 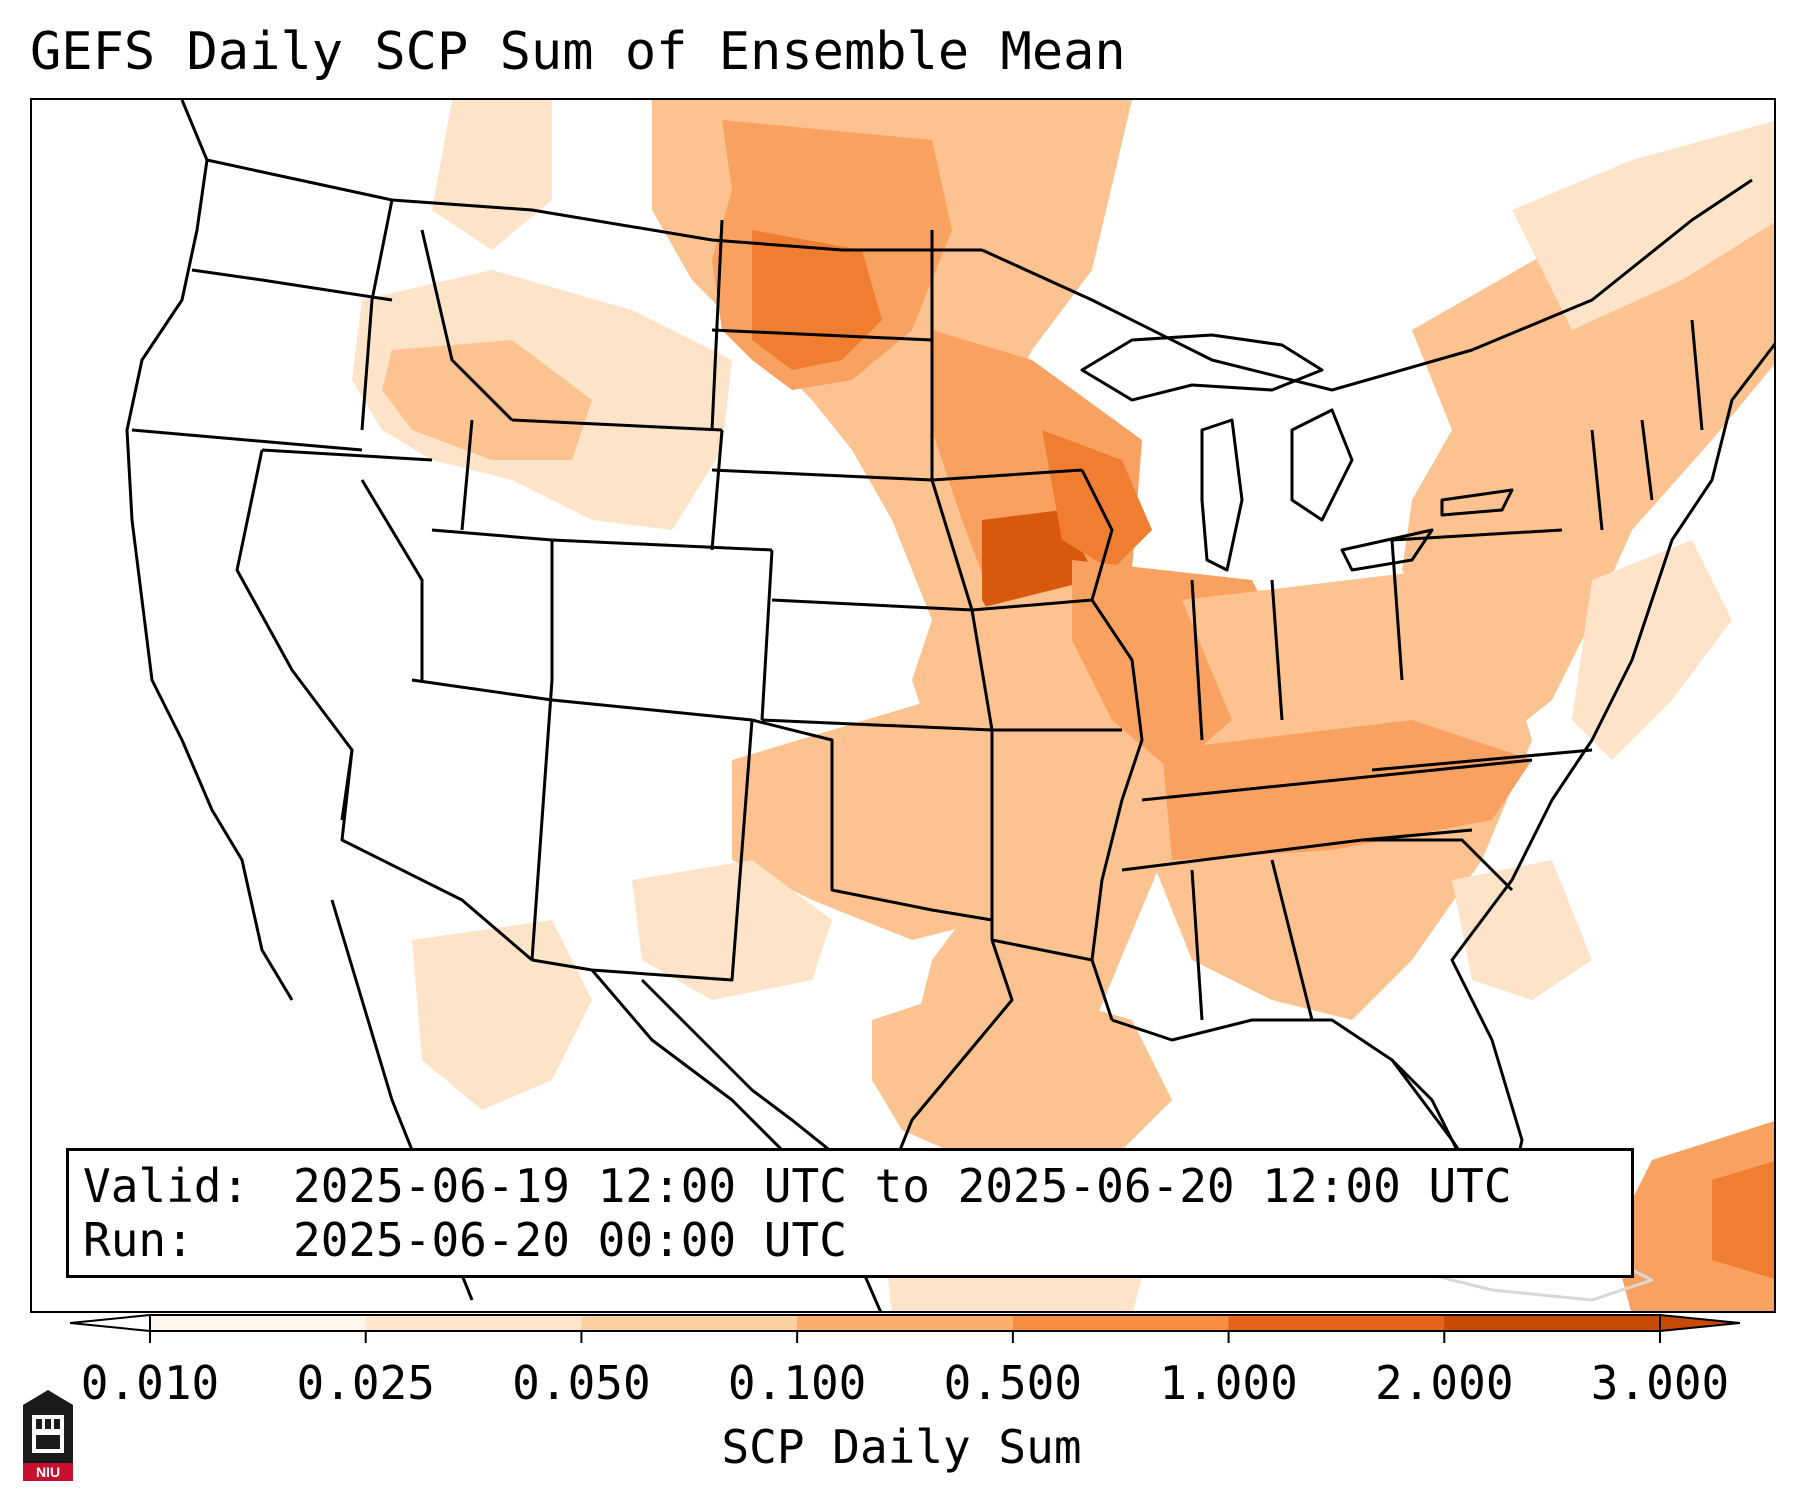 I want to click on south-dakota-nebraska-border, so click(x=822, y=475).